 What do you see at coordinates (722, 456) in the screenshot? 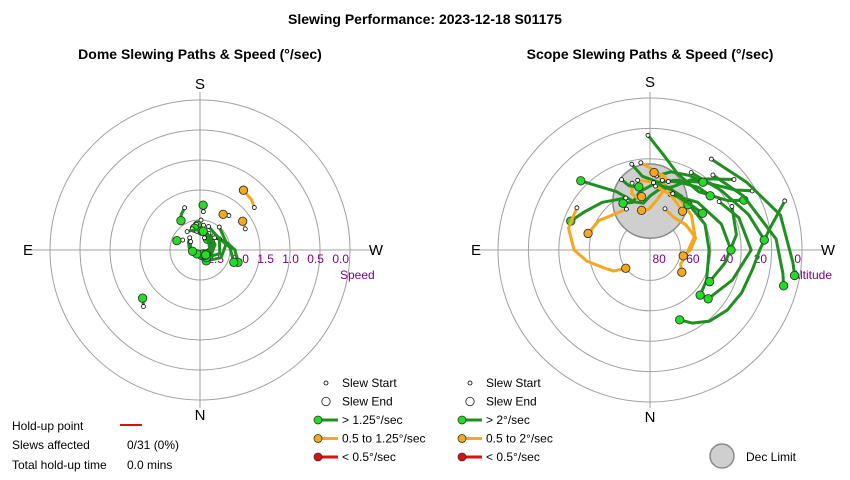
I see `dec-limit-legend-swatch` at bounding box center [722, 456].